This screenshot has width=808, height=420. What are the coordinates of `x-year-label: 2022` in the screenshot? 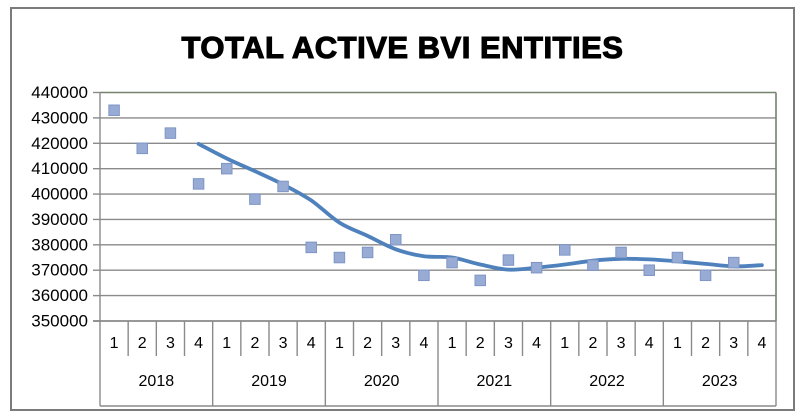 It's located at (607, 381).